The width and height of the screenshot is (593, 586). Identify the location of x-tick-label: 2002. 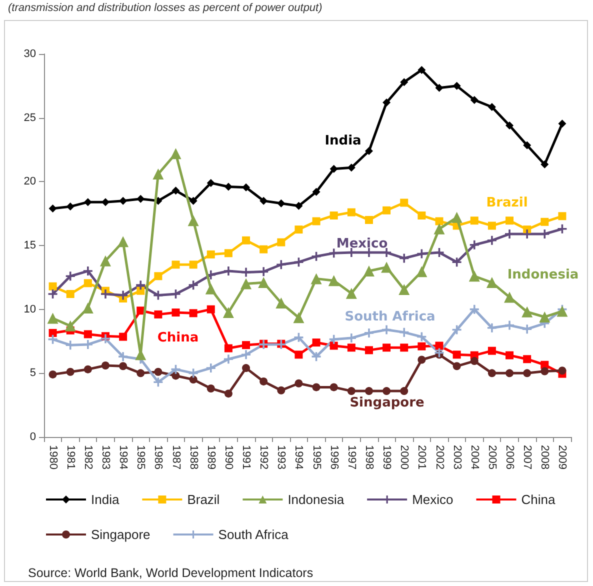
(439, 457).